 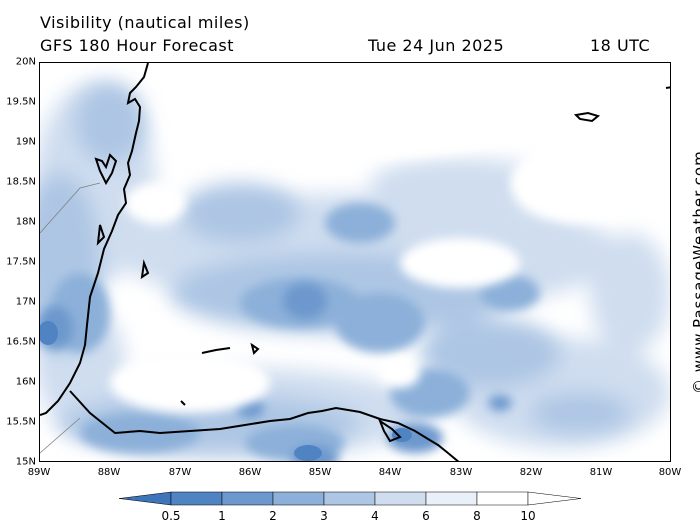 What do you see at coordinates (39, 472) in the screenshot?
I see `lon-label: 89W` at bounding box center [39, 472].